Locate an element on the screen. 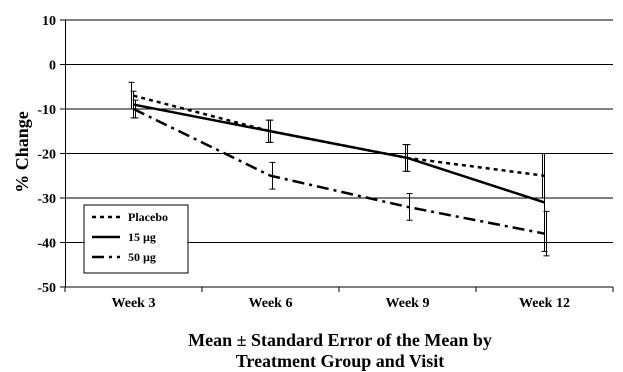 The image size is (623, 372). plot-frame-left is located at coordinates (65, 153).